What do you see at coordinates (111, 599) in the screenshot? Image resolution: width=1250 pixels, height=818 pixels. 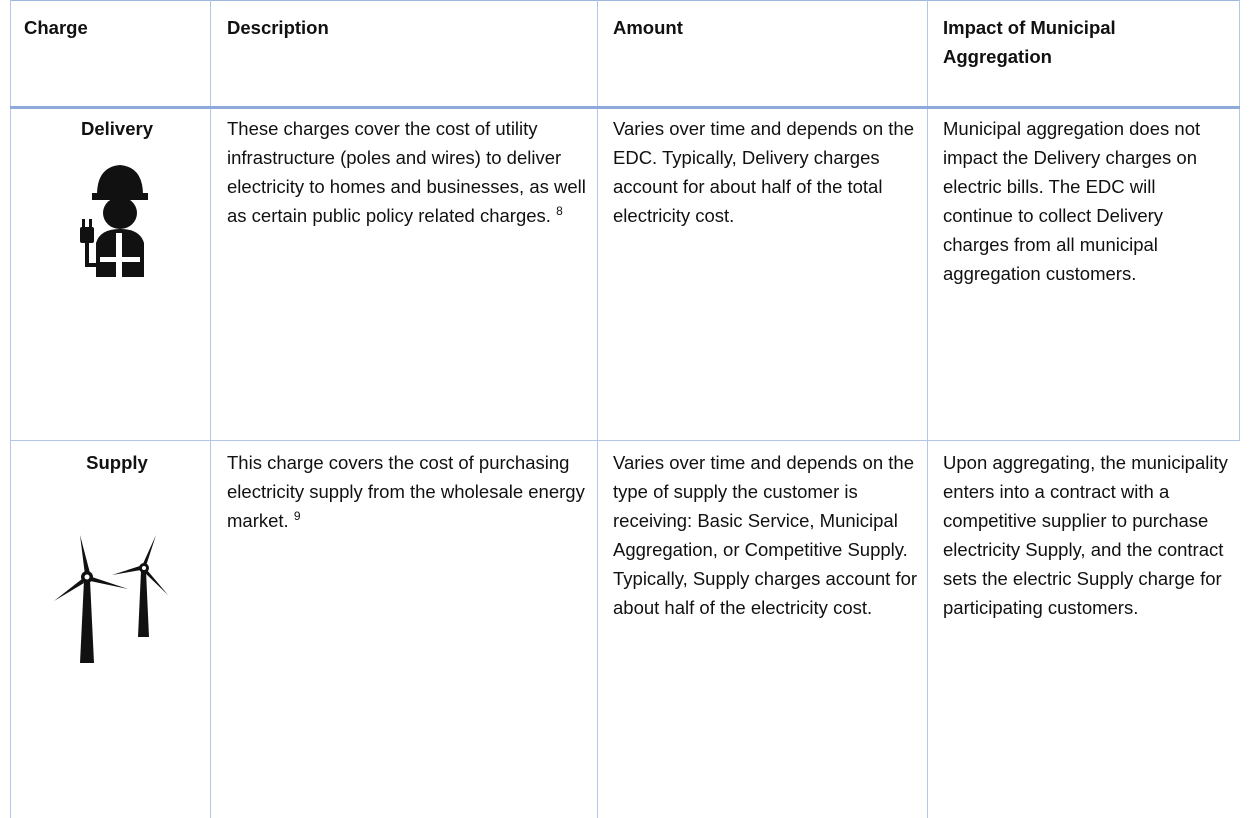 I see `wind-turbine-icon` at bounding box center [111, 599].